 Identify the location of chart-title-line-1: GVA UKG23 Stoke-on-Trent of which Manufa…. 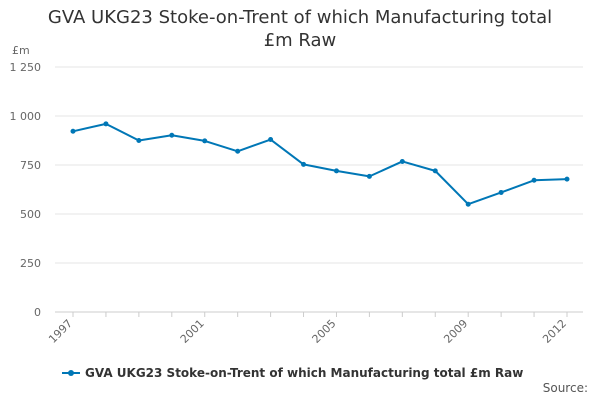
(300, 17).